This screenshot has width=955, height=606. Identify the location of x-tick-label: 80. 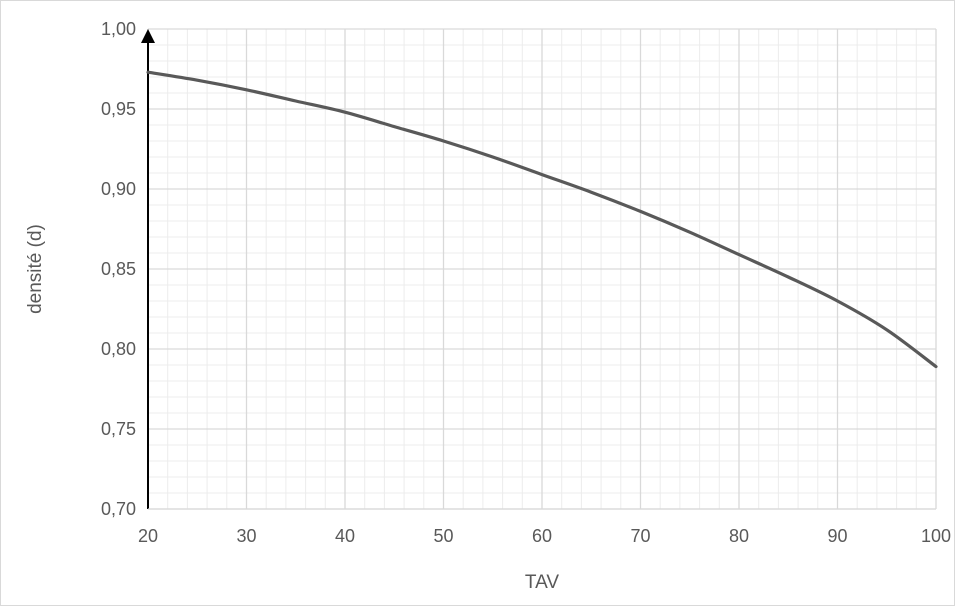
(739, 536).